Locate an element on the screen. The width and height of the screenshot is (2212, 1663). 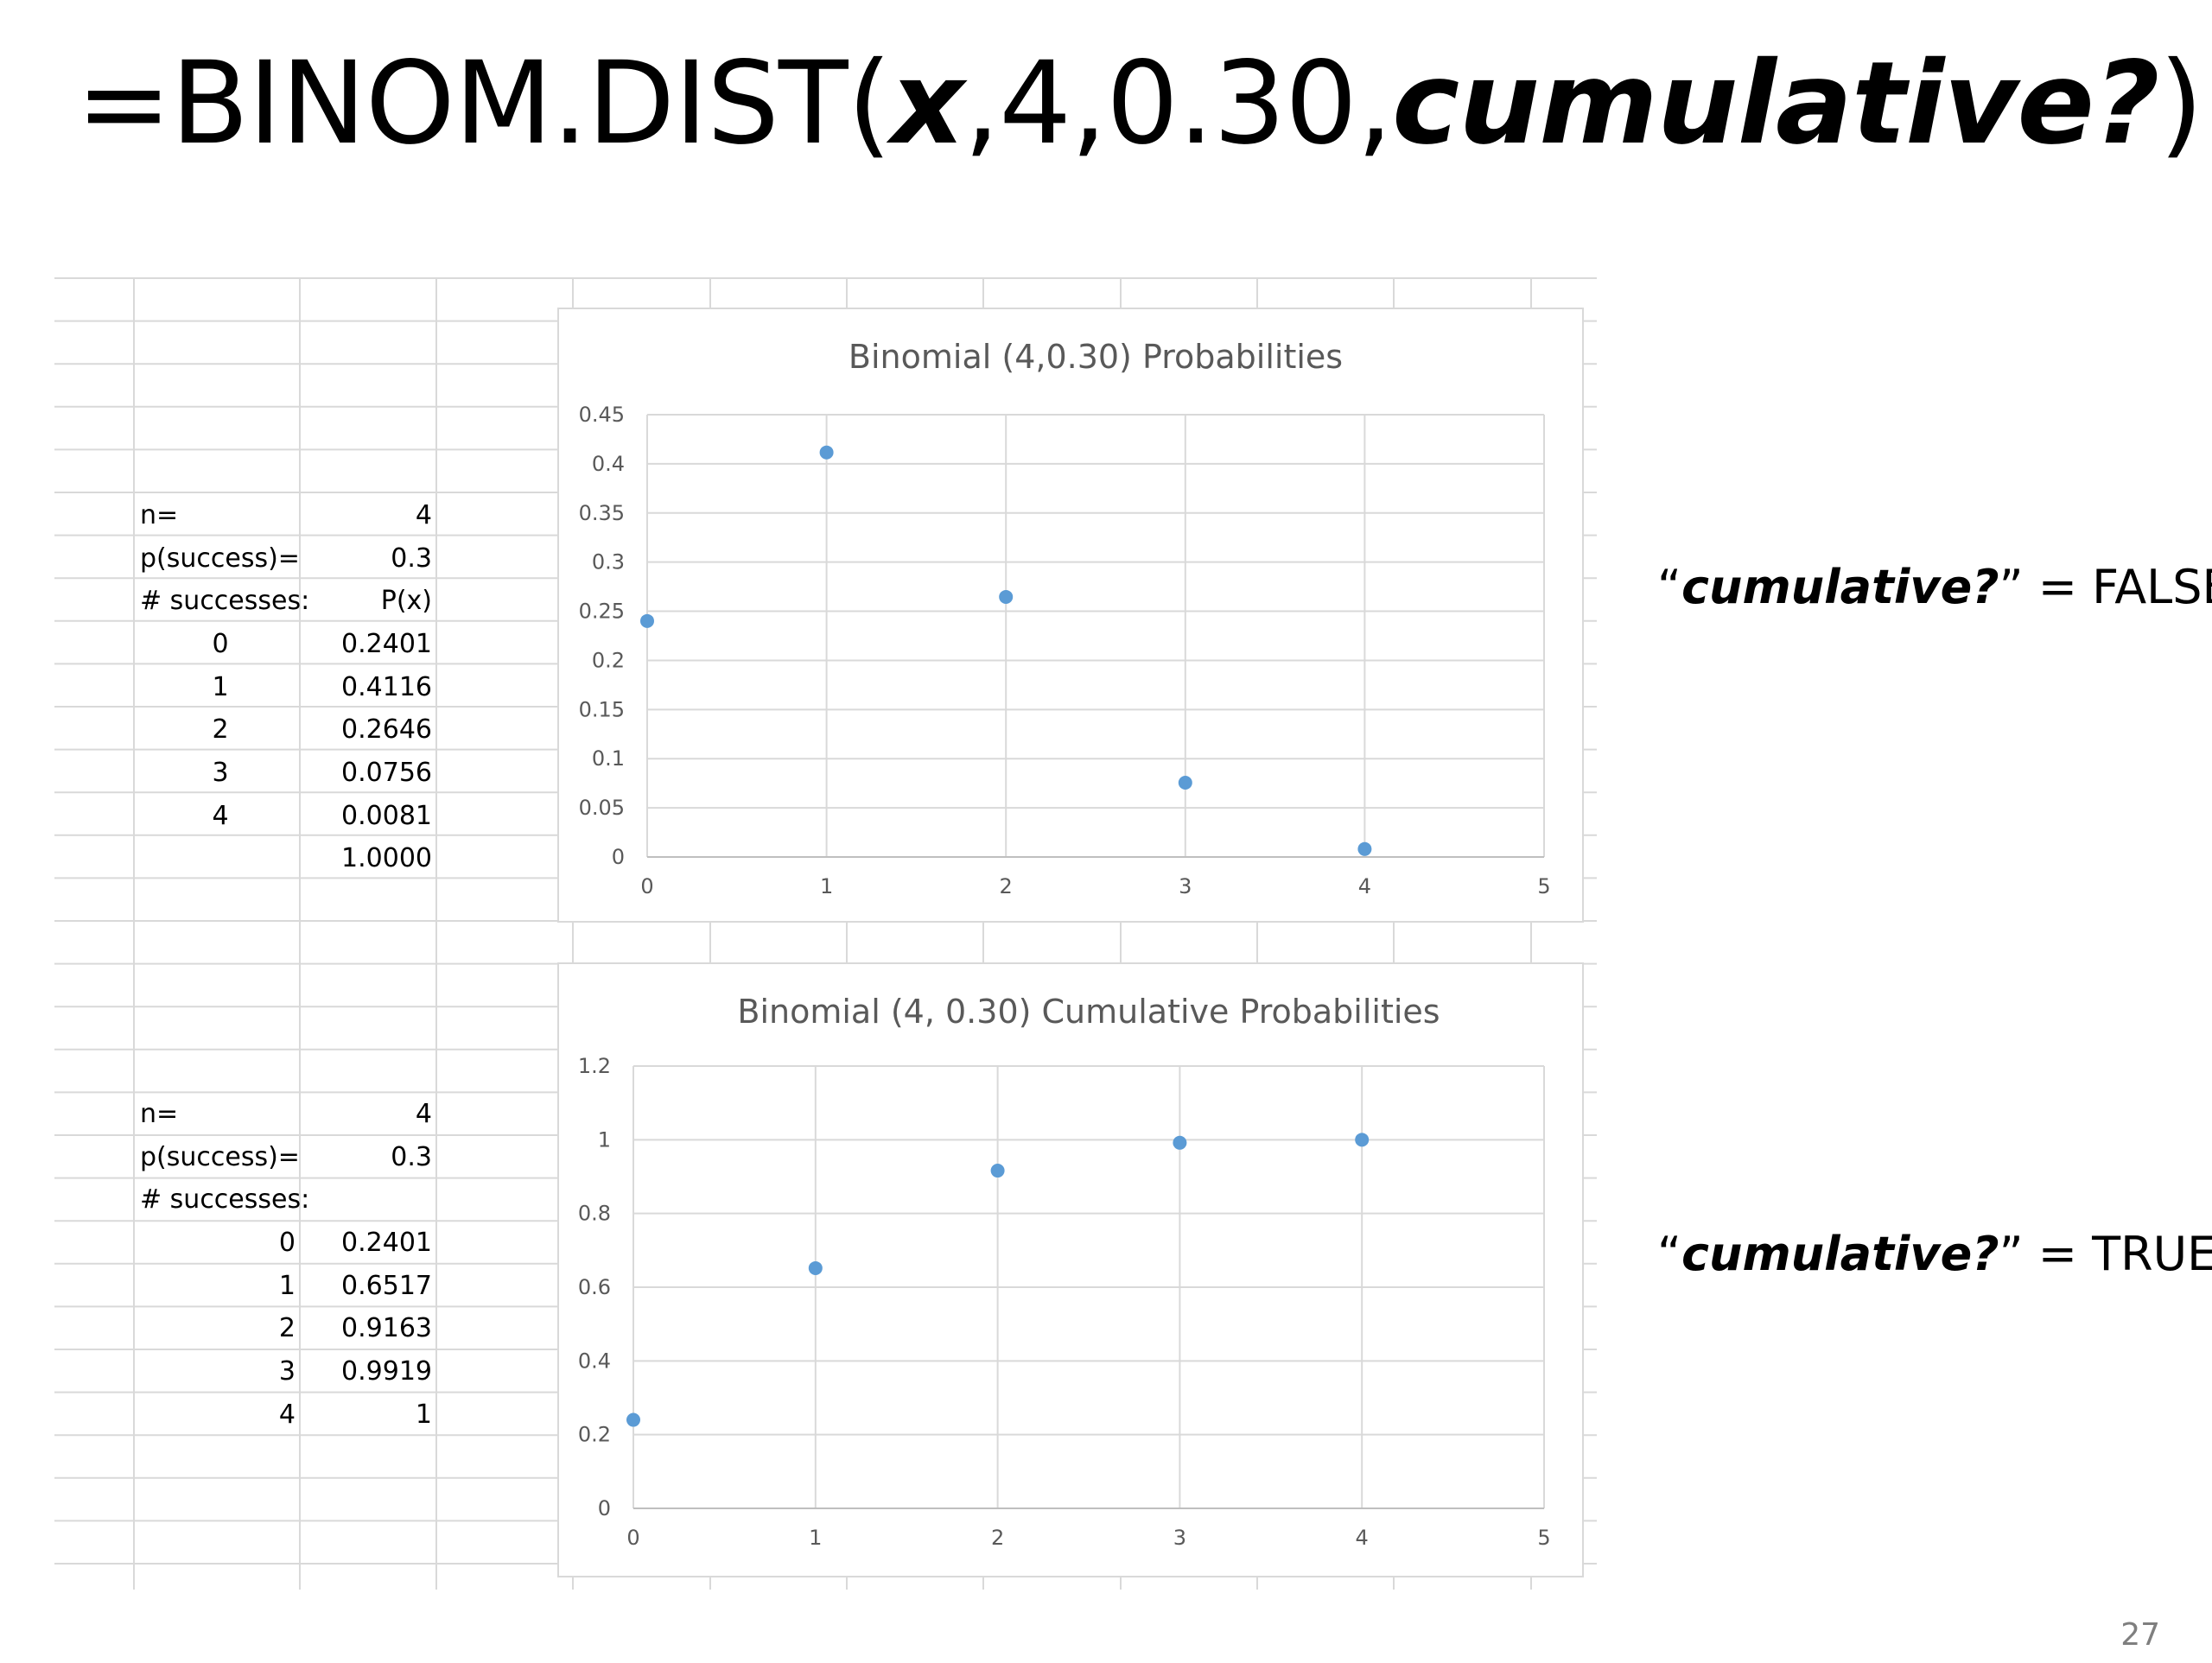
page-number: 27 is located at coordinates (2140, 1635).